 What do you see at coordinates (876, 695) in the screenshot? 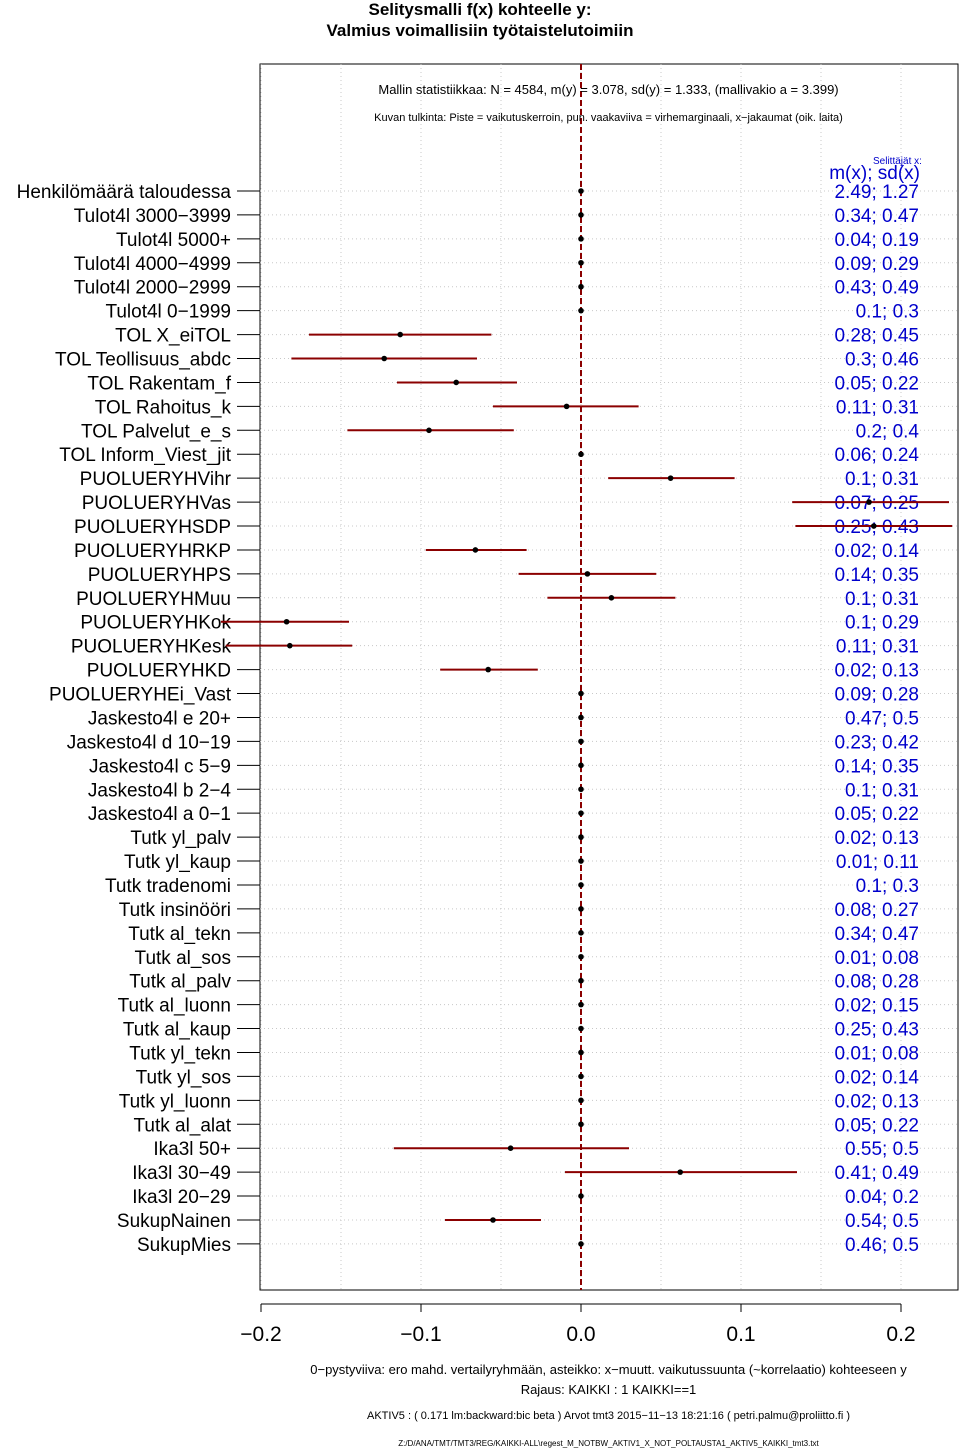
I see `row-stat: 0.09; 0.28` at bounding box center [876, 695].